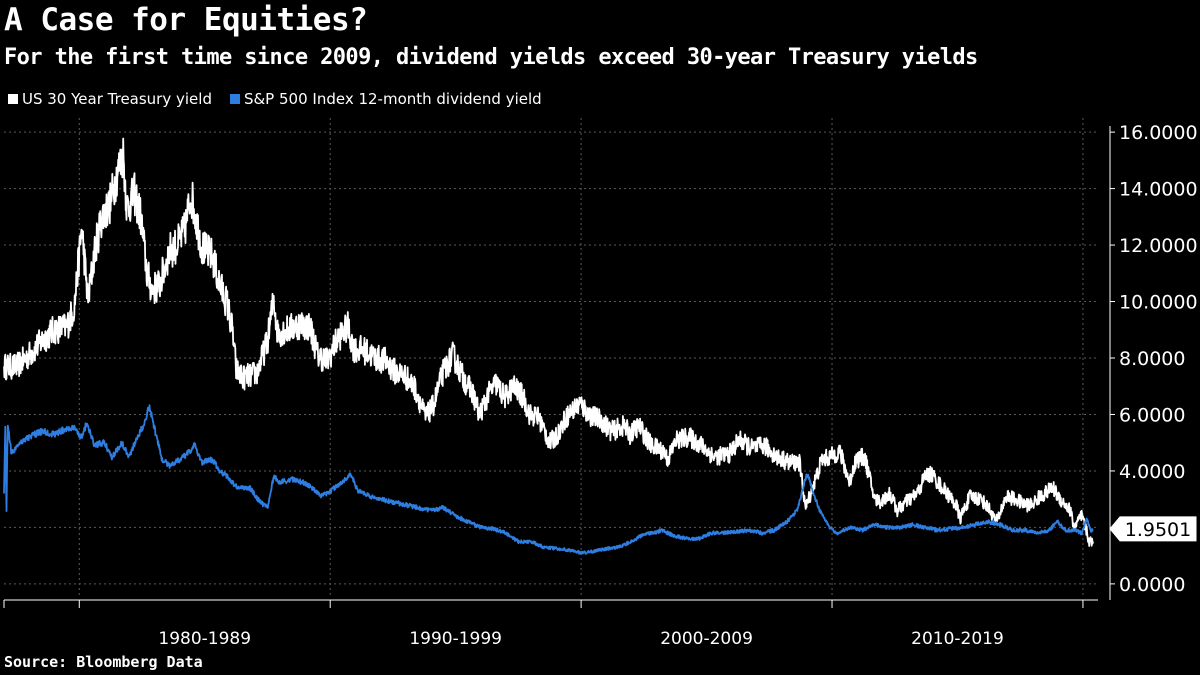 The height and width of the screenshot is (675, 1200). What do you see at coordinates (204, 639) in the screenshot?
I see `x-category-label-0: 1980-1989` at bounding box center [204, 639].